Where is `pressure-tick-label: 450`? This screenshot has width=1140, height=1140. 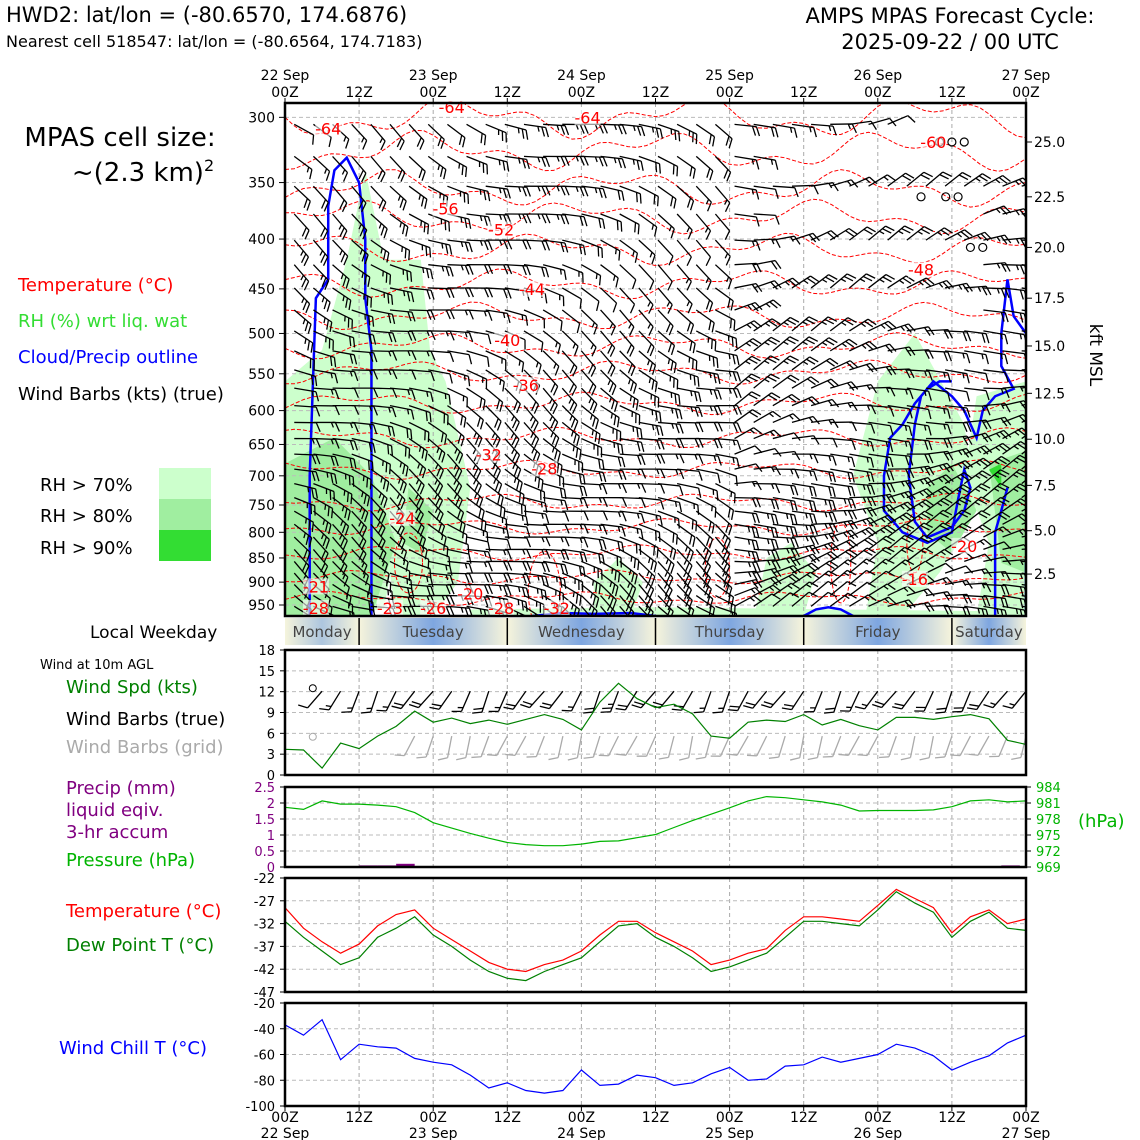 pressure-tick-label: 450 is located at coordinates (261, 290).